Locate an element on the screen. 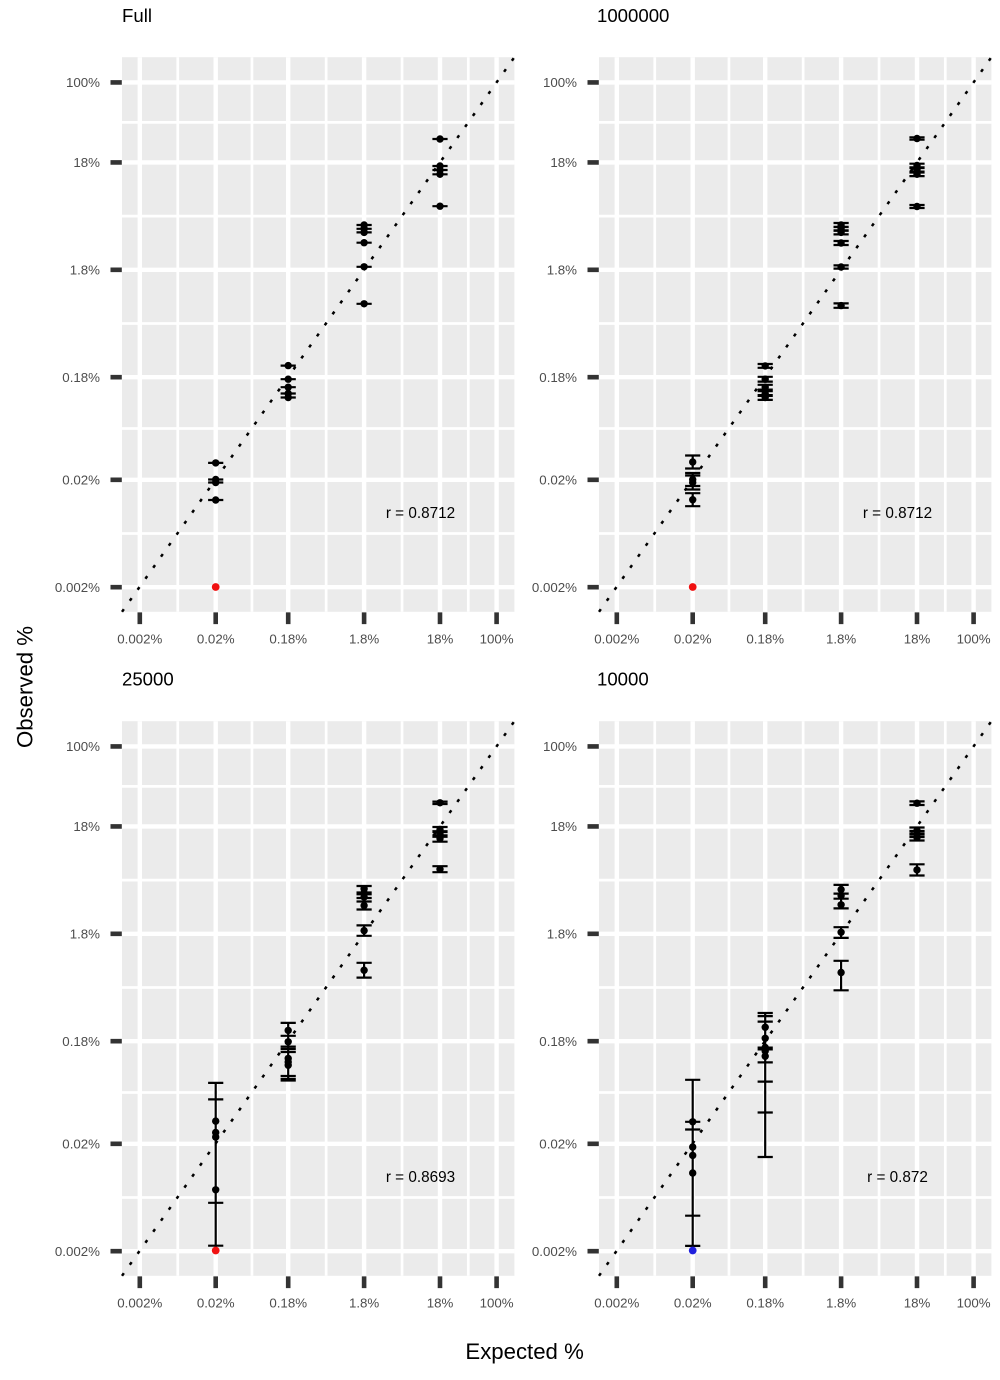  svg-text: 25000 is located at coordinates (148, 678).